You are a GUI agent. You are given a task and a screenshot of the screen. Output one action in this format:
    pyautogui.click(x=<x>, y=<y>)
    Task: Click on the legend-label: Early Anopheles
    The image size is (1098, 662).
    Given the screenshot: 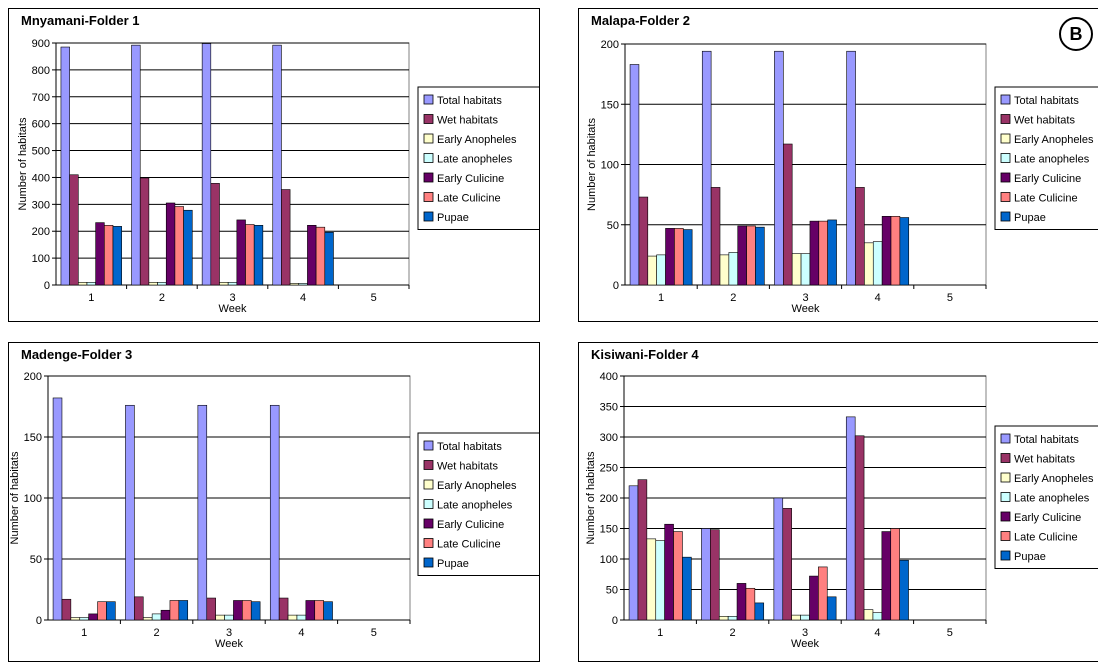 What is the action you would take?
    pyautogui.click(x=1054, y=140)
    